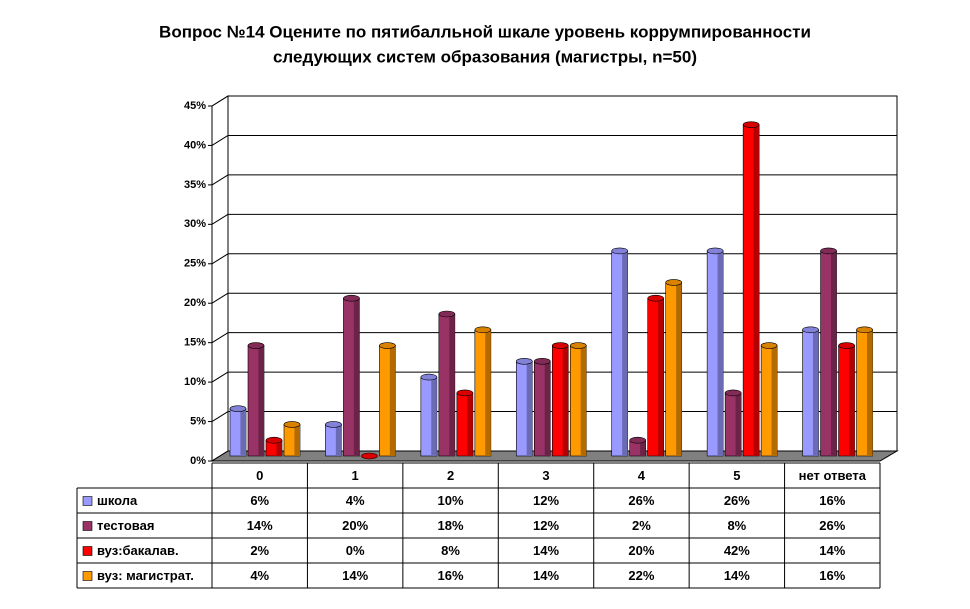  Describe the element at coordinates (195, 145) in the screenshot. I see `y-tick-label: 40%` at that location.